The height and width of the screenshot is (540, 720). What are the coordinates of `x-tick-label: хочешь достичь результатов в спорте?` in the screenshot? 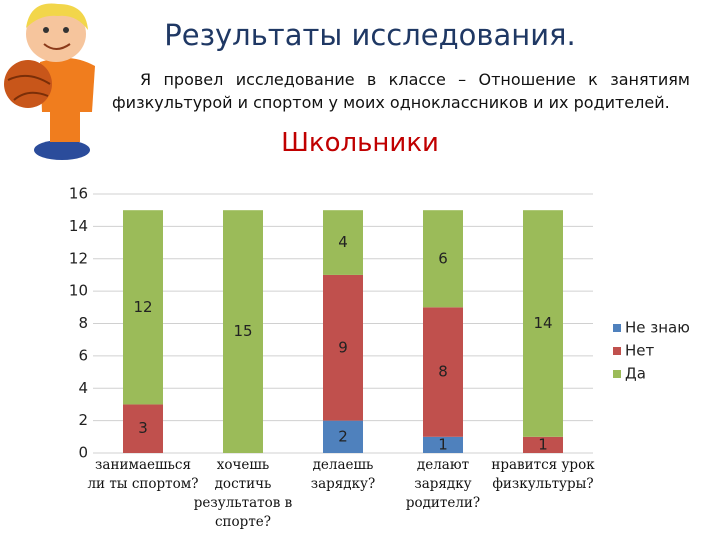 It's located at (243, 493).